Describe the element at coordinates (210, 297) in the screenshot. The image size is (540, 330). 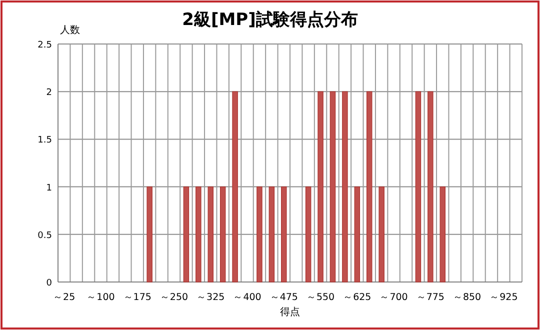
I see `x-tick-label: ～325` at that location.